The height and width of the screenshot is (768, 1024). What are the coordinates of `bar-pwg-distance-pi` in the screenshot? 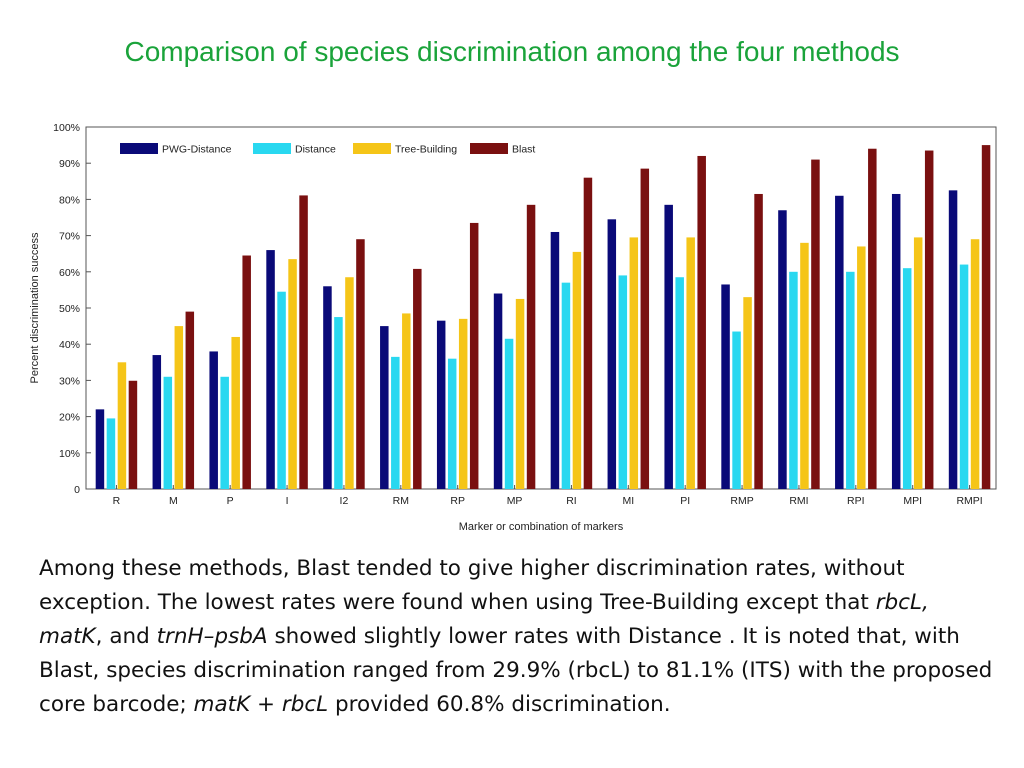 It's located at (668, 346).